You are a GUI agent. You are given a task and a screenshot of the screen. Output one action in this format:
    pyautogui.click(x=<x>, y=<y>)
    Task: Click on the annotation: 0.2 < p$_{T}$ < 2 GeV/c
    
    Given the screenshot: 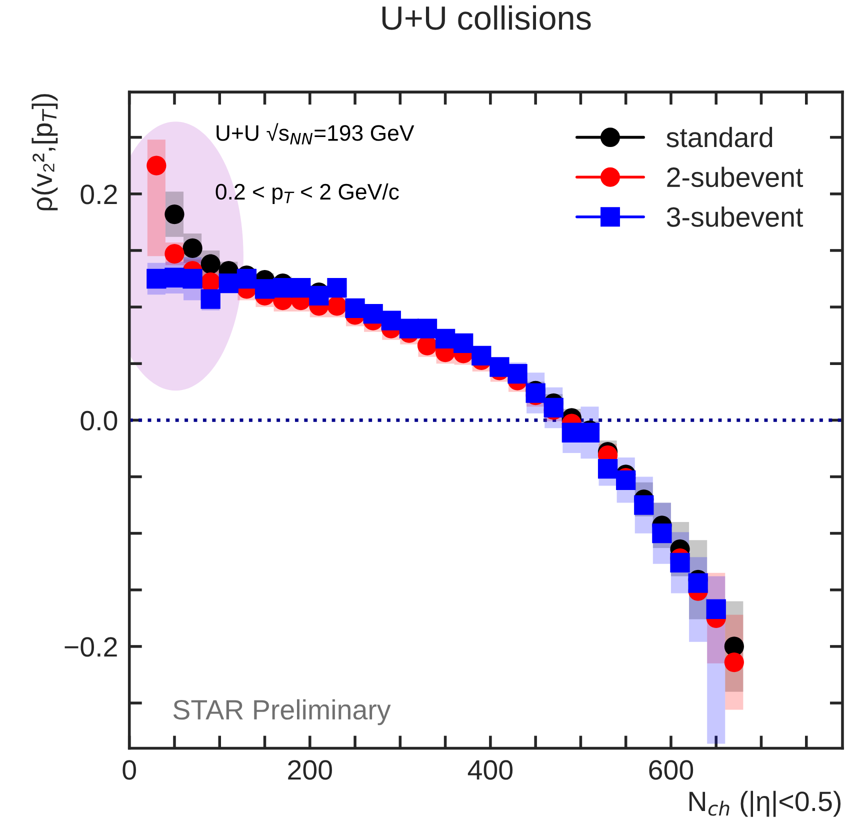 What is the action you would take?
    pyautogui.click(x=307, y=193)
    